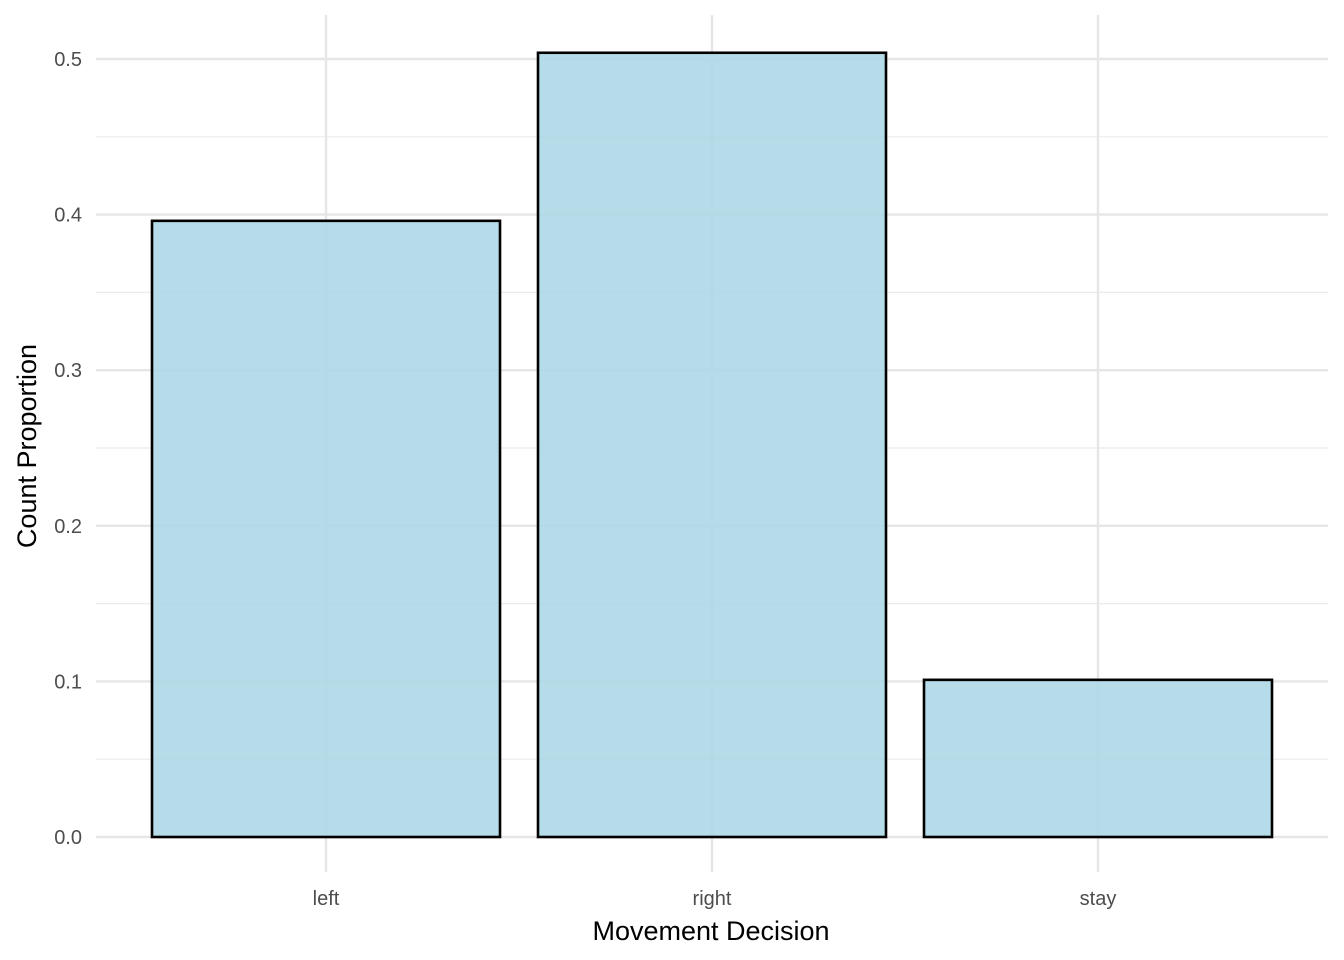  I want to click on x-axis-title: Movement Decision, so click(710, 931).